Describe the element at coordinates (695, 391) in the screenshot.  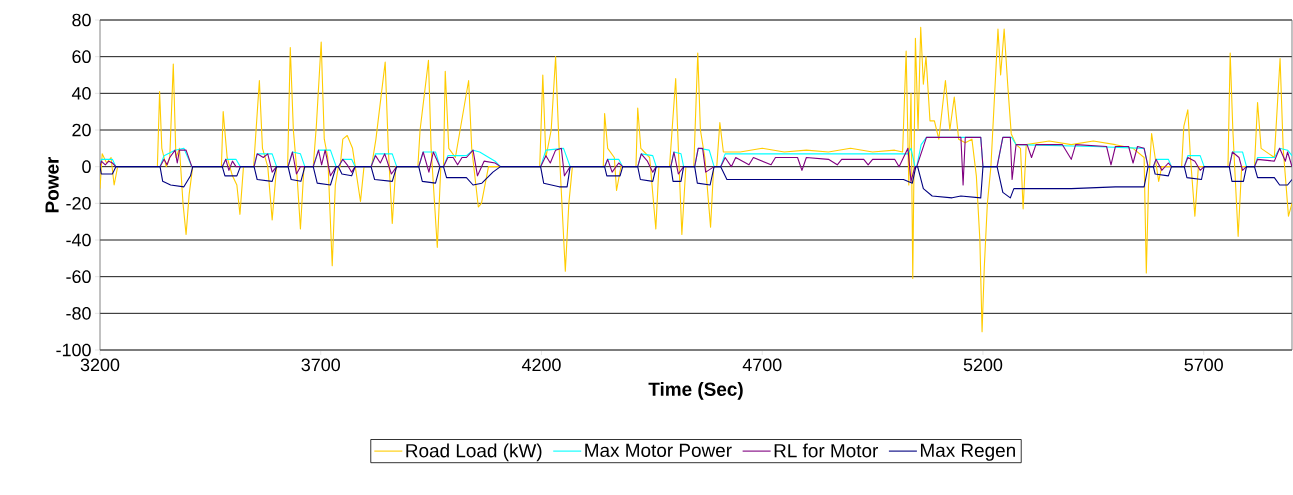
I see `x-axis-title: Time (Sec)` at that location.